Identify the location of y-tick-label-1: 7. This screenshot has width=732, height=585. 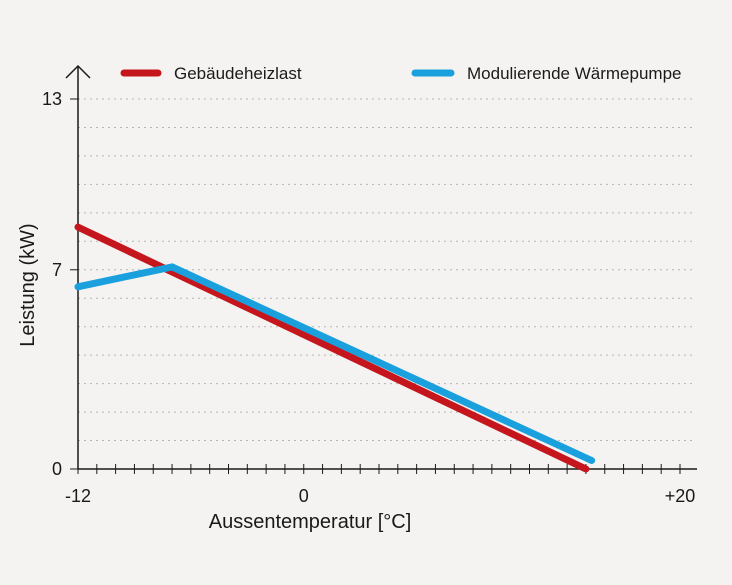
(57, 270).